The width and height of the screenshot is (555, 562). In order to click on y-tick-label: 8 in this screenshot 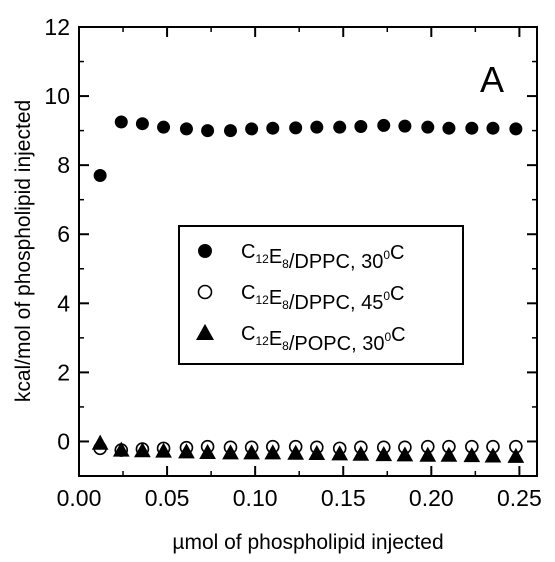, I will do `click(63, 165)`.